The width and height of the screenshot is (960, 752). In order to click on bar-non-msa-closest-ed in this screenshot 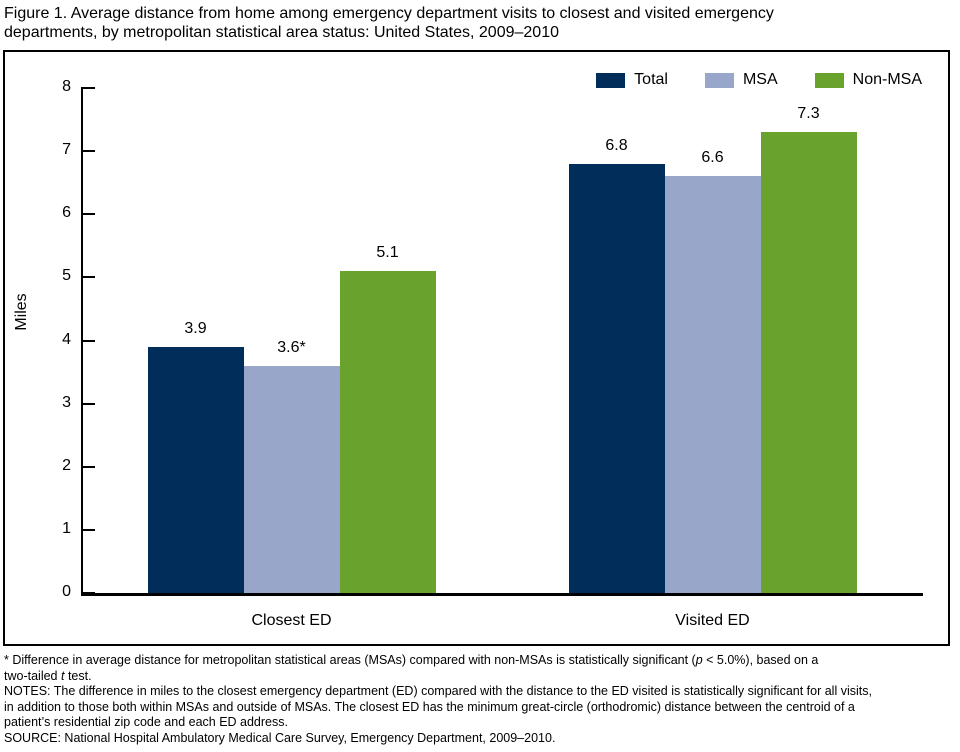, I will do `click(387, 432)`.